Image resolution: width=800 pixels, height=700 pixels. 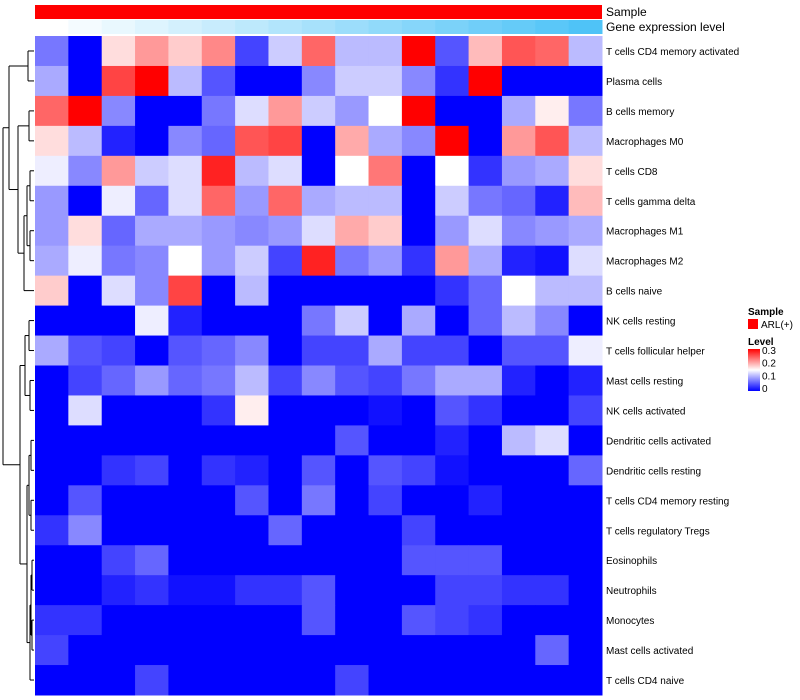 I want to click on row-label: T cells regulatory Tregs, so click(x=658, y=531).